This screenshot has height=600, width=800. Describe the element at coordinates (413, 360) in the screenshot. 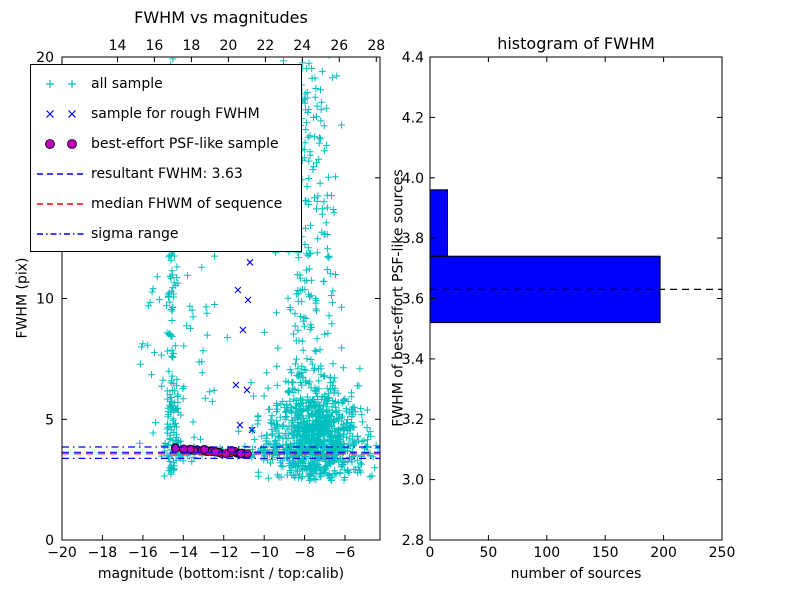

I see `y-tick-label: 3.4` at that location.